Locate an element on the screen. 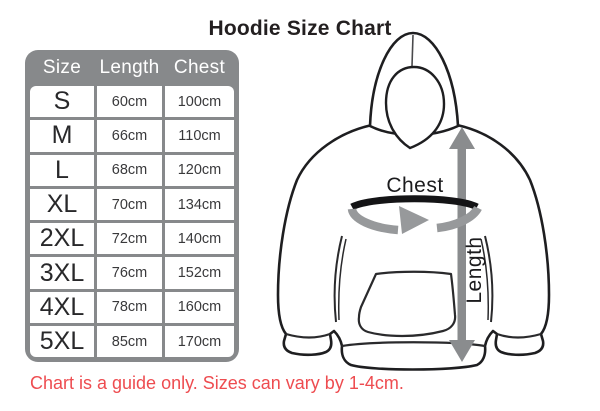 The image size is (600, 411). length-cell: 68cm is located at coordinates (129, 170).